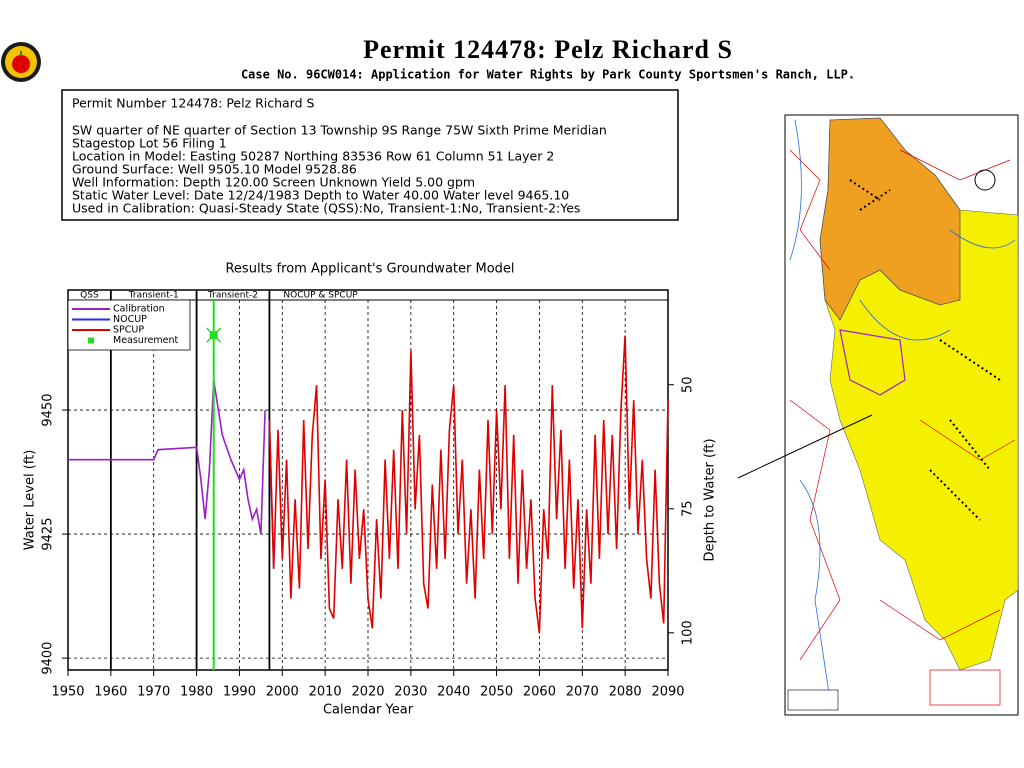 This screenshot has width=1024, height=768. What do you see at coordinates (196, 692) in the screenshot?
I see `x-tick-label: 1980` at bounding box center [196, 692].